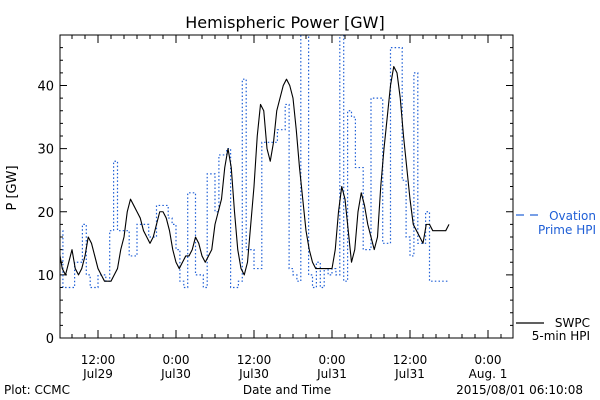  I want to click on plot-timestamp: 2015/08/01 06:10:08, so click(519, 390).